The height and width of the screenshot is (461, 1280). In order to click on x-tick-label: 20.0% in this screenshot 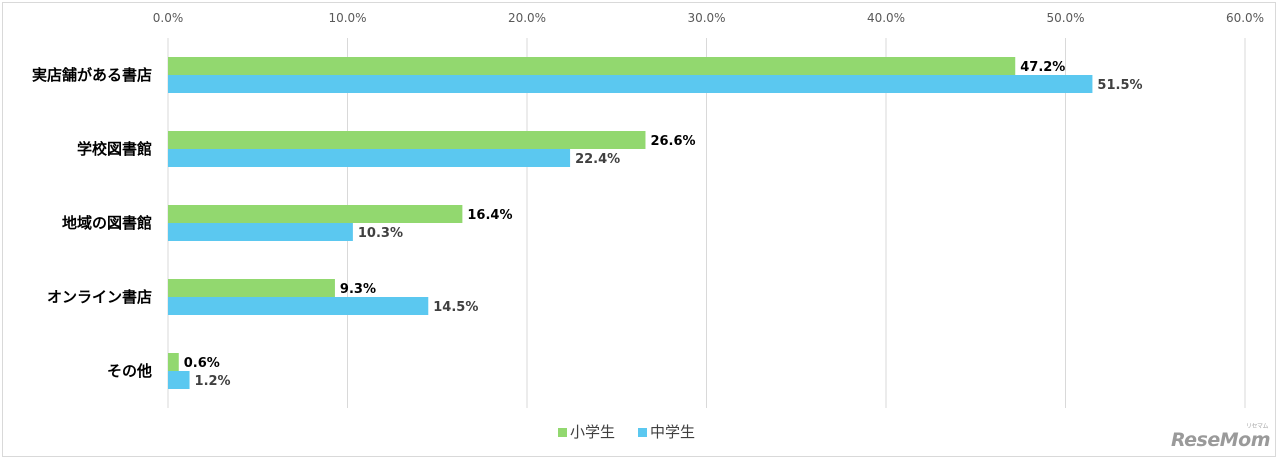, I will do `click(527, 18)`.